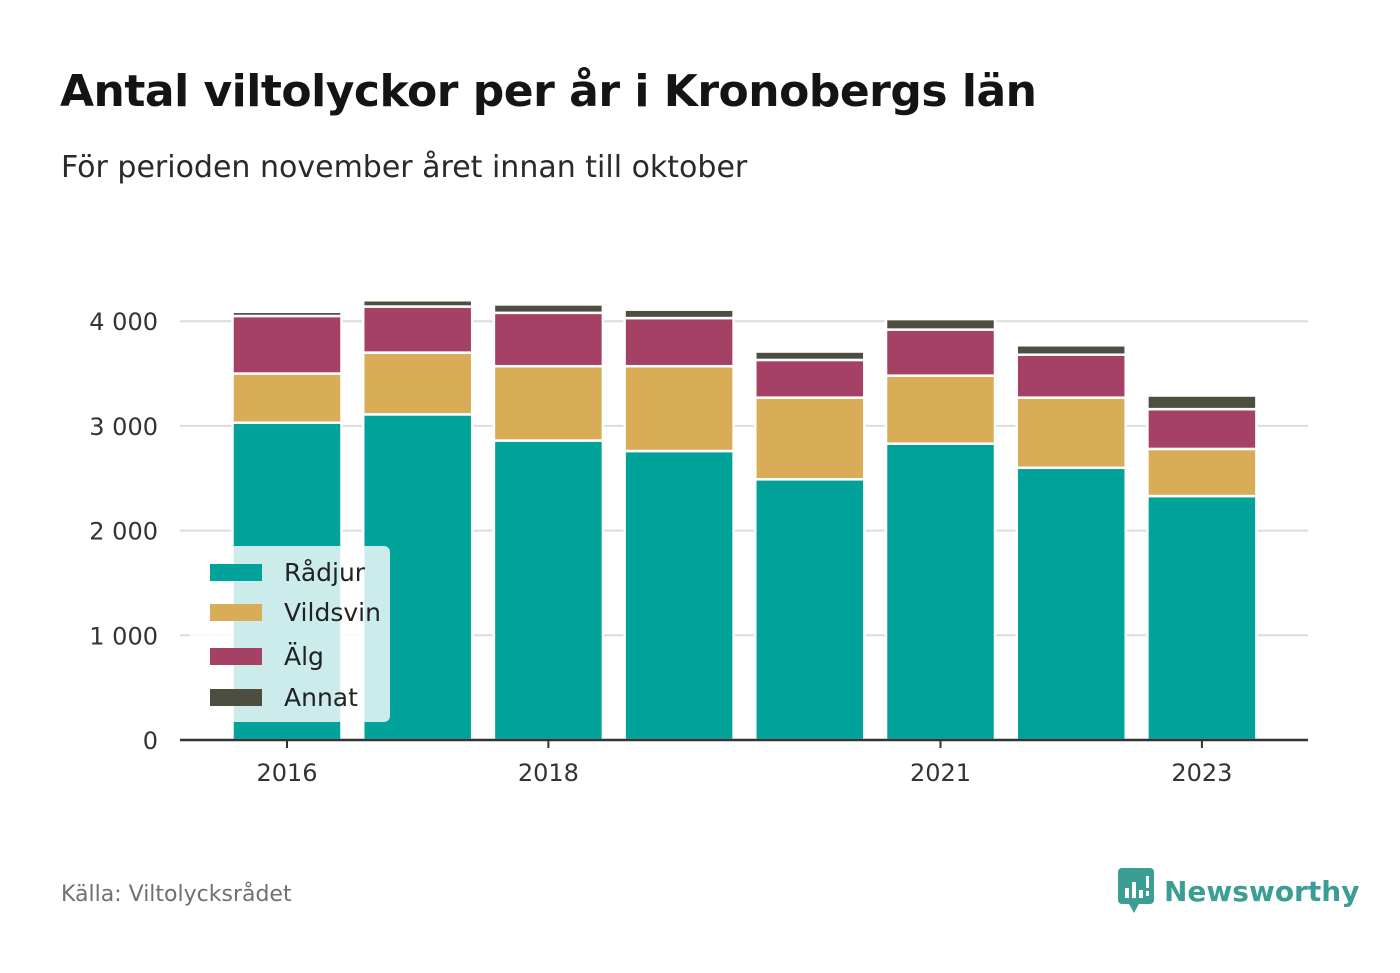 The image size is (1400, 973). I want to click on x-axis: 2016 2018 2021 2023, so click(744, 762).